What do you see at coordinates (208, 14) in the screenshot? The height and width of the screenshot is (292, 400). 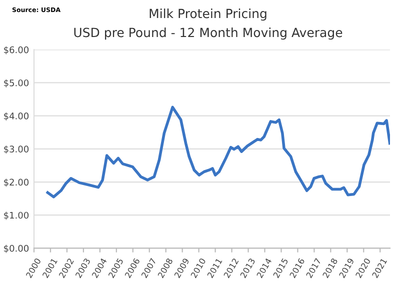 I see `chart-title: Milk Protein Pricing` at bounding box center [208, 14].